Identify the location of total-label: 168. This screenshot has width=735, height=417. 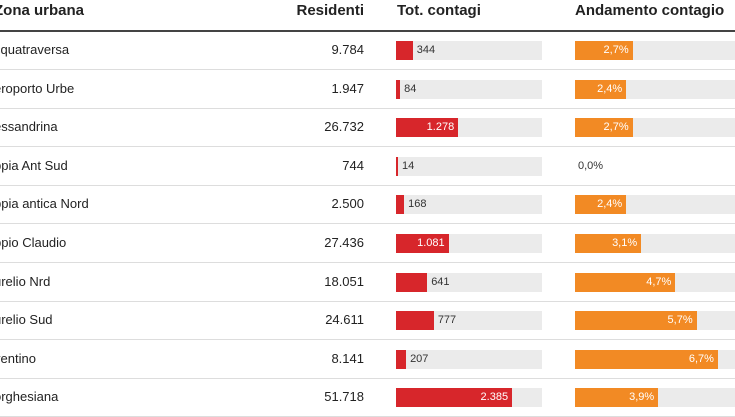
(417, 204).